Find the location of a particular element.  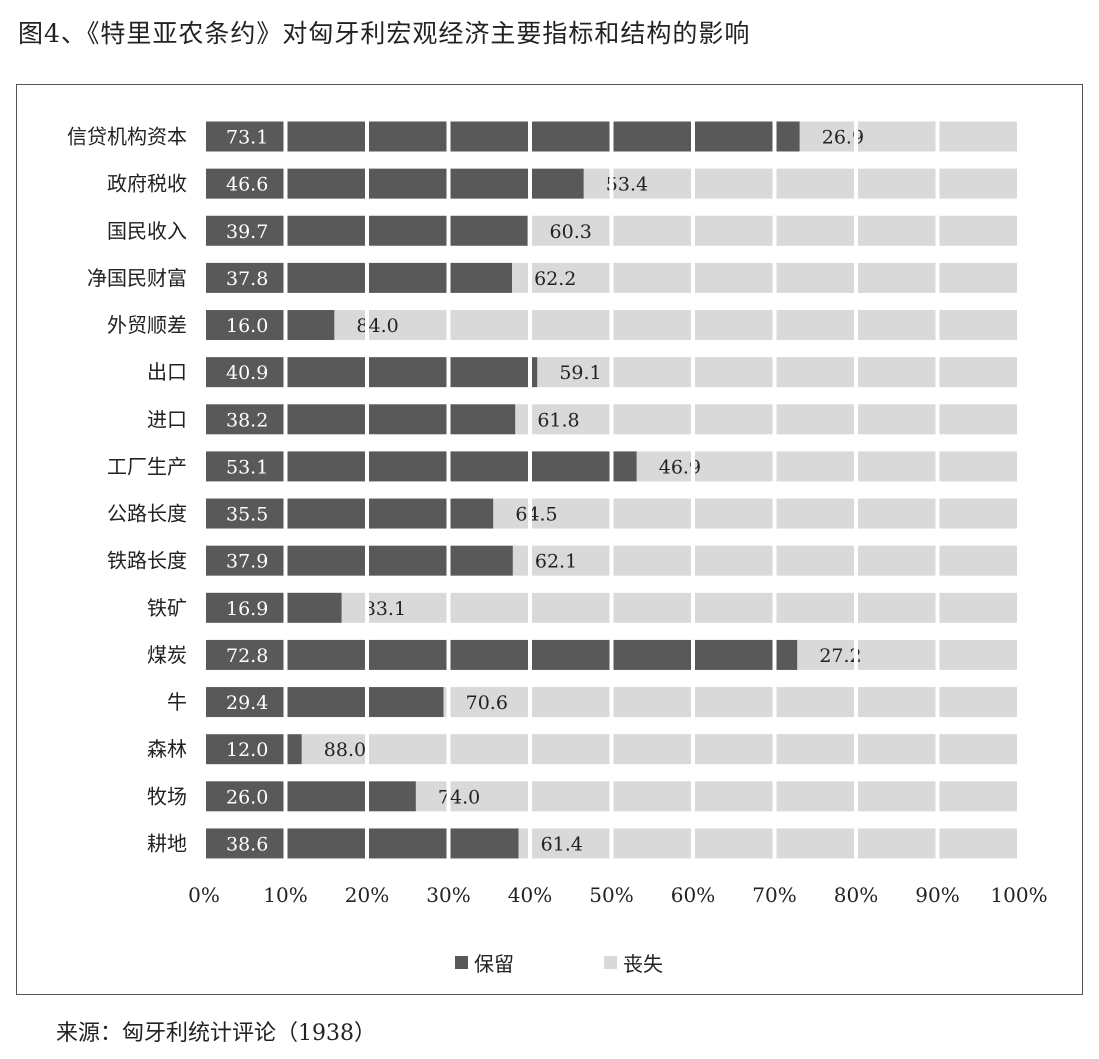

category-label: 信贷机构资本 is located at coordinates (127, 137).